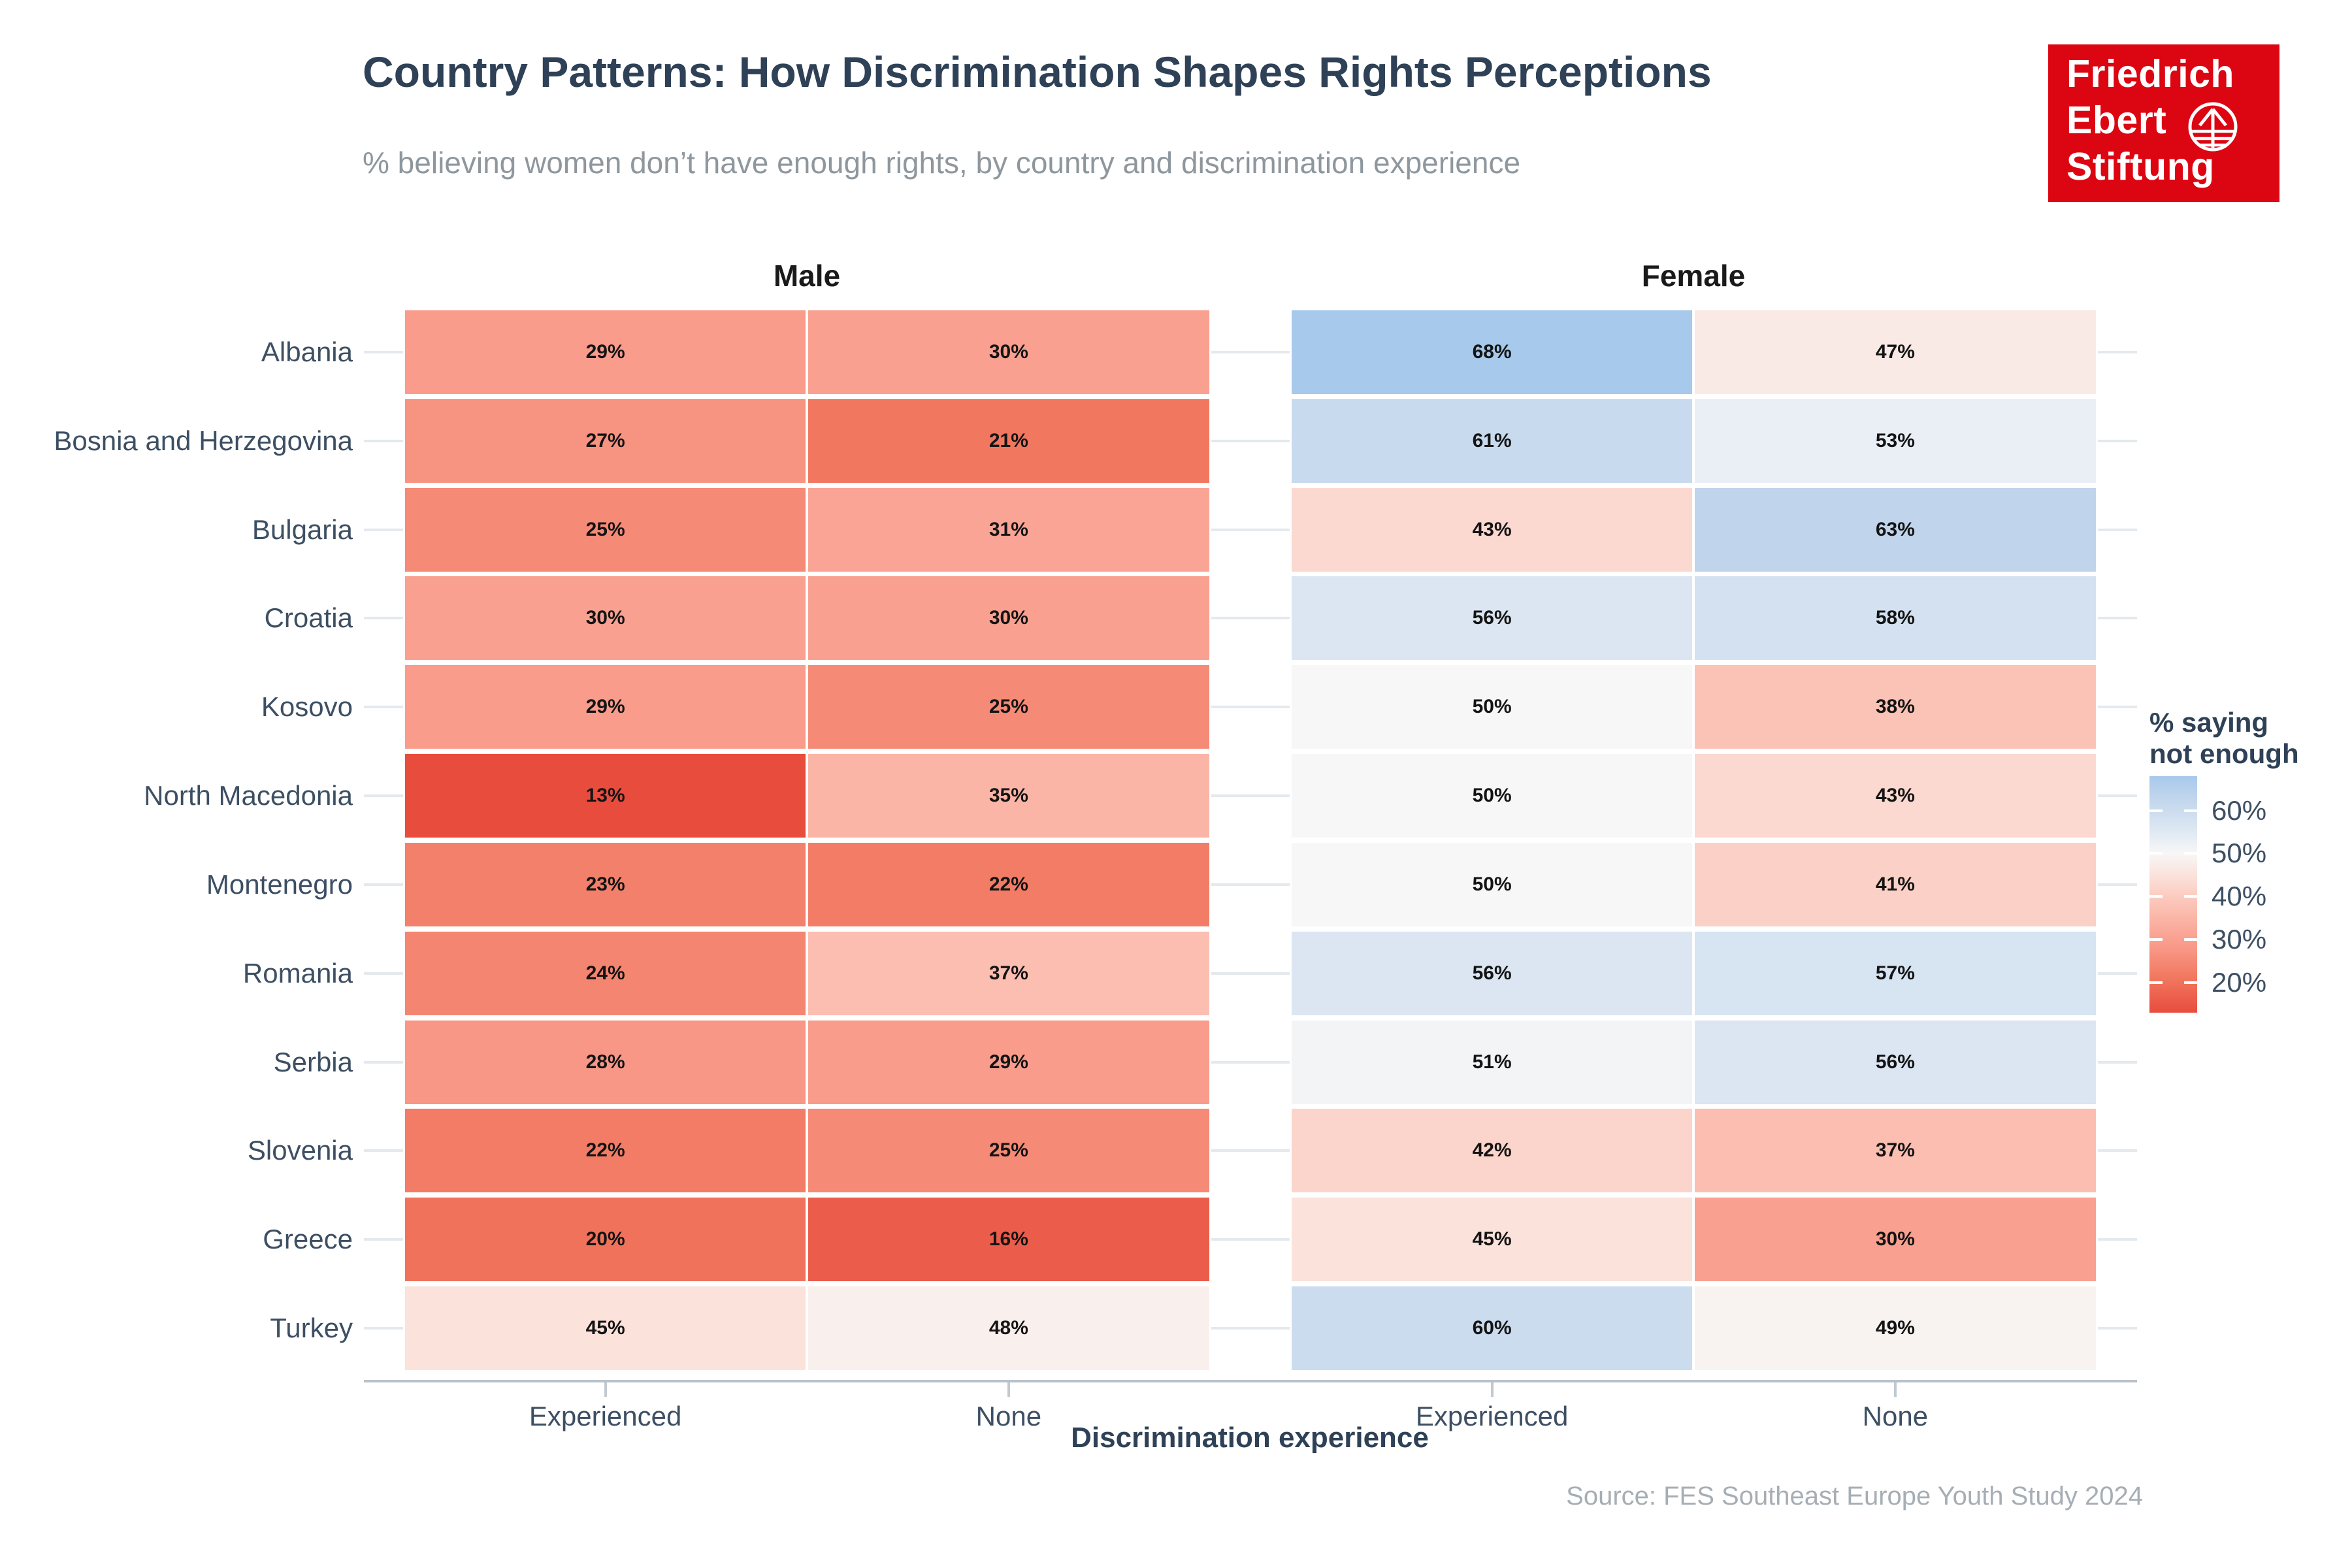 Image resolution: width=2352 pixels, height=1568 pixels. I want to click on cell-value-label: 23%, so click(605, 884).